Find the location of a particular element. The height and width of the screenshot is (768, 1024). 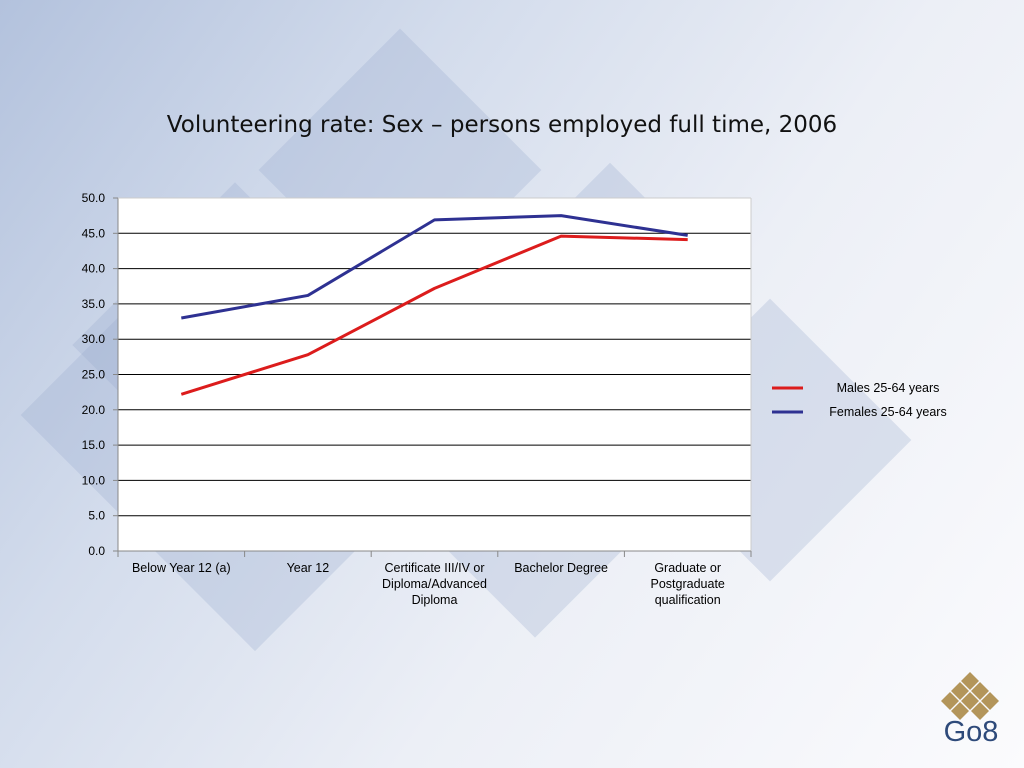

x-tick-label: Graduate or Postgraduate qualification is located at coordinates (688, 584).